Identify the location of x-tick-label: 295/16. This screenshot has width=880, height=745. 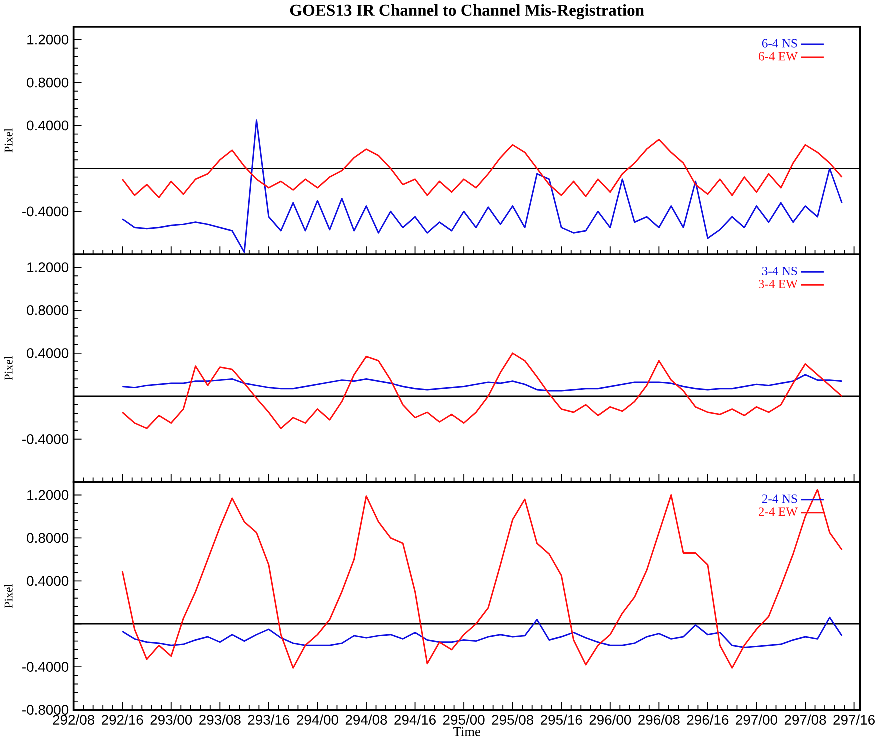
(561, 720).